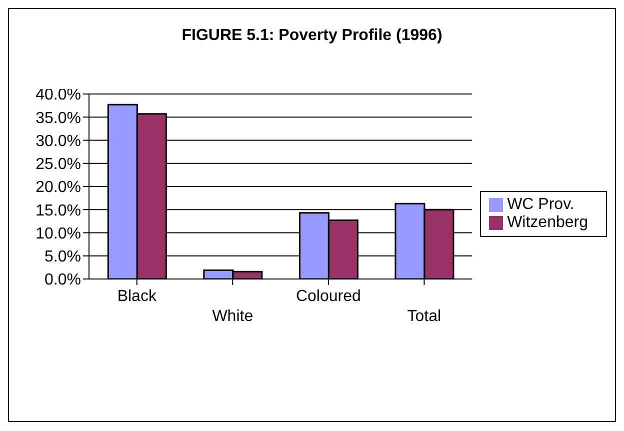 The width and height of the screenshot is (624, 431). I want to click on x-tick-label: White, so click(233, 316).